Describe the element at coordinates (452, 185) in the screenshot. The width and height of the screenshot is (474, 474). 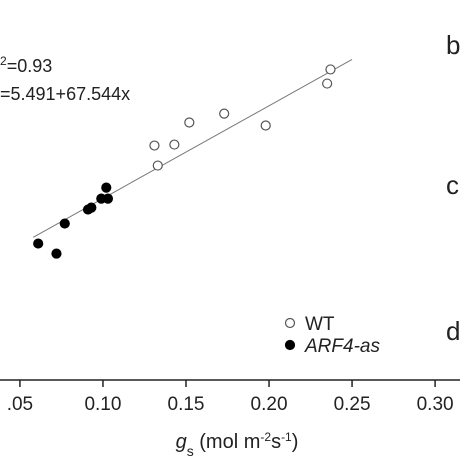
I see `panel-letter: c` at that location.